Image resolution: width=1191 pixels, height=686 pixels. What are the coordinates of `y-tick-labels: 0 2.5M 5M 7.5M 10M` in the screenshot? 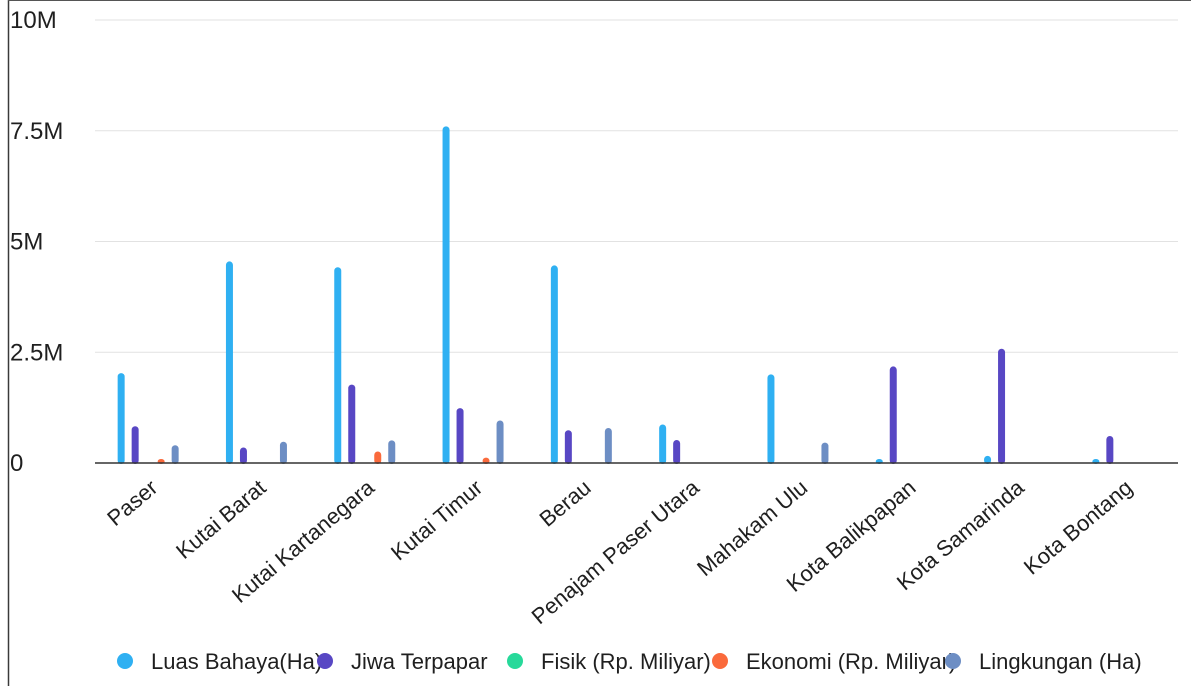 It's located at (36, 242).